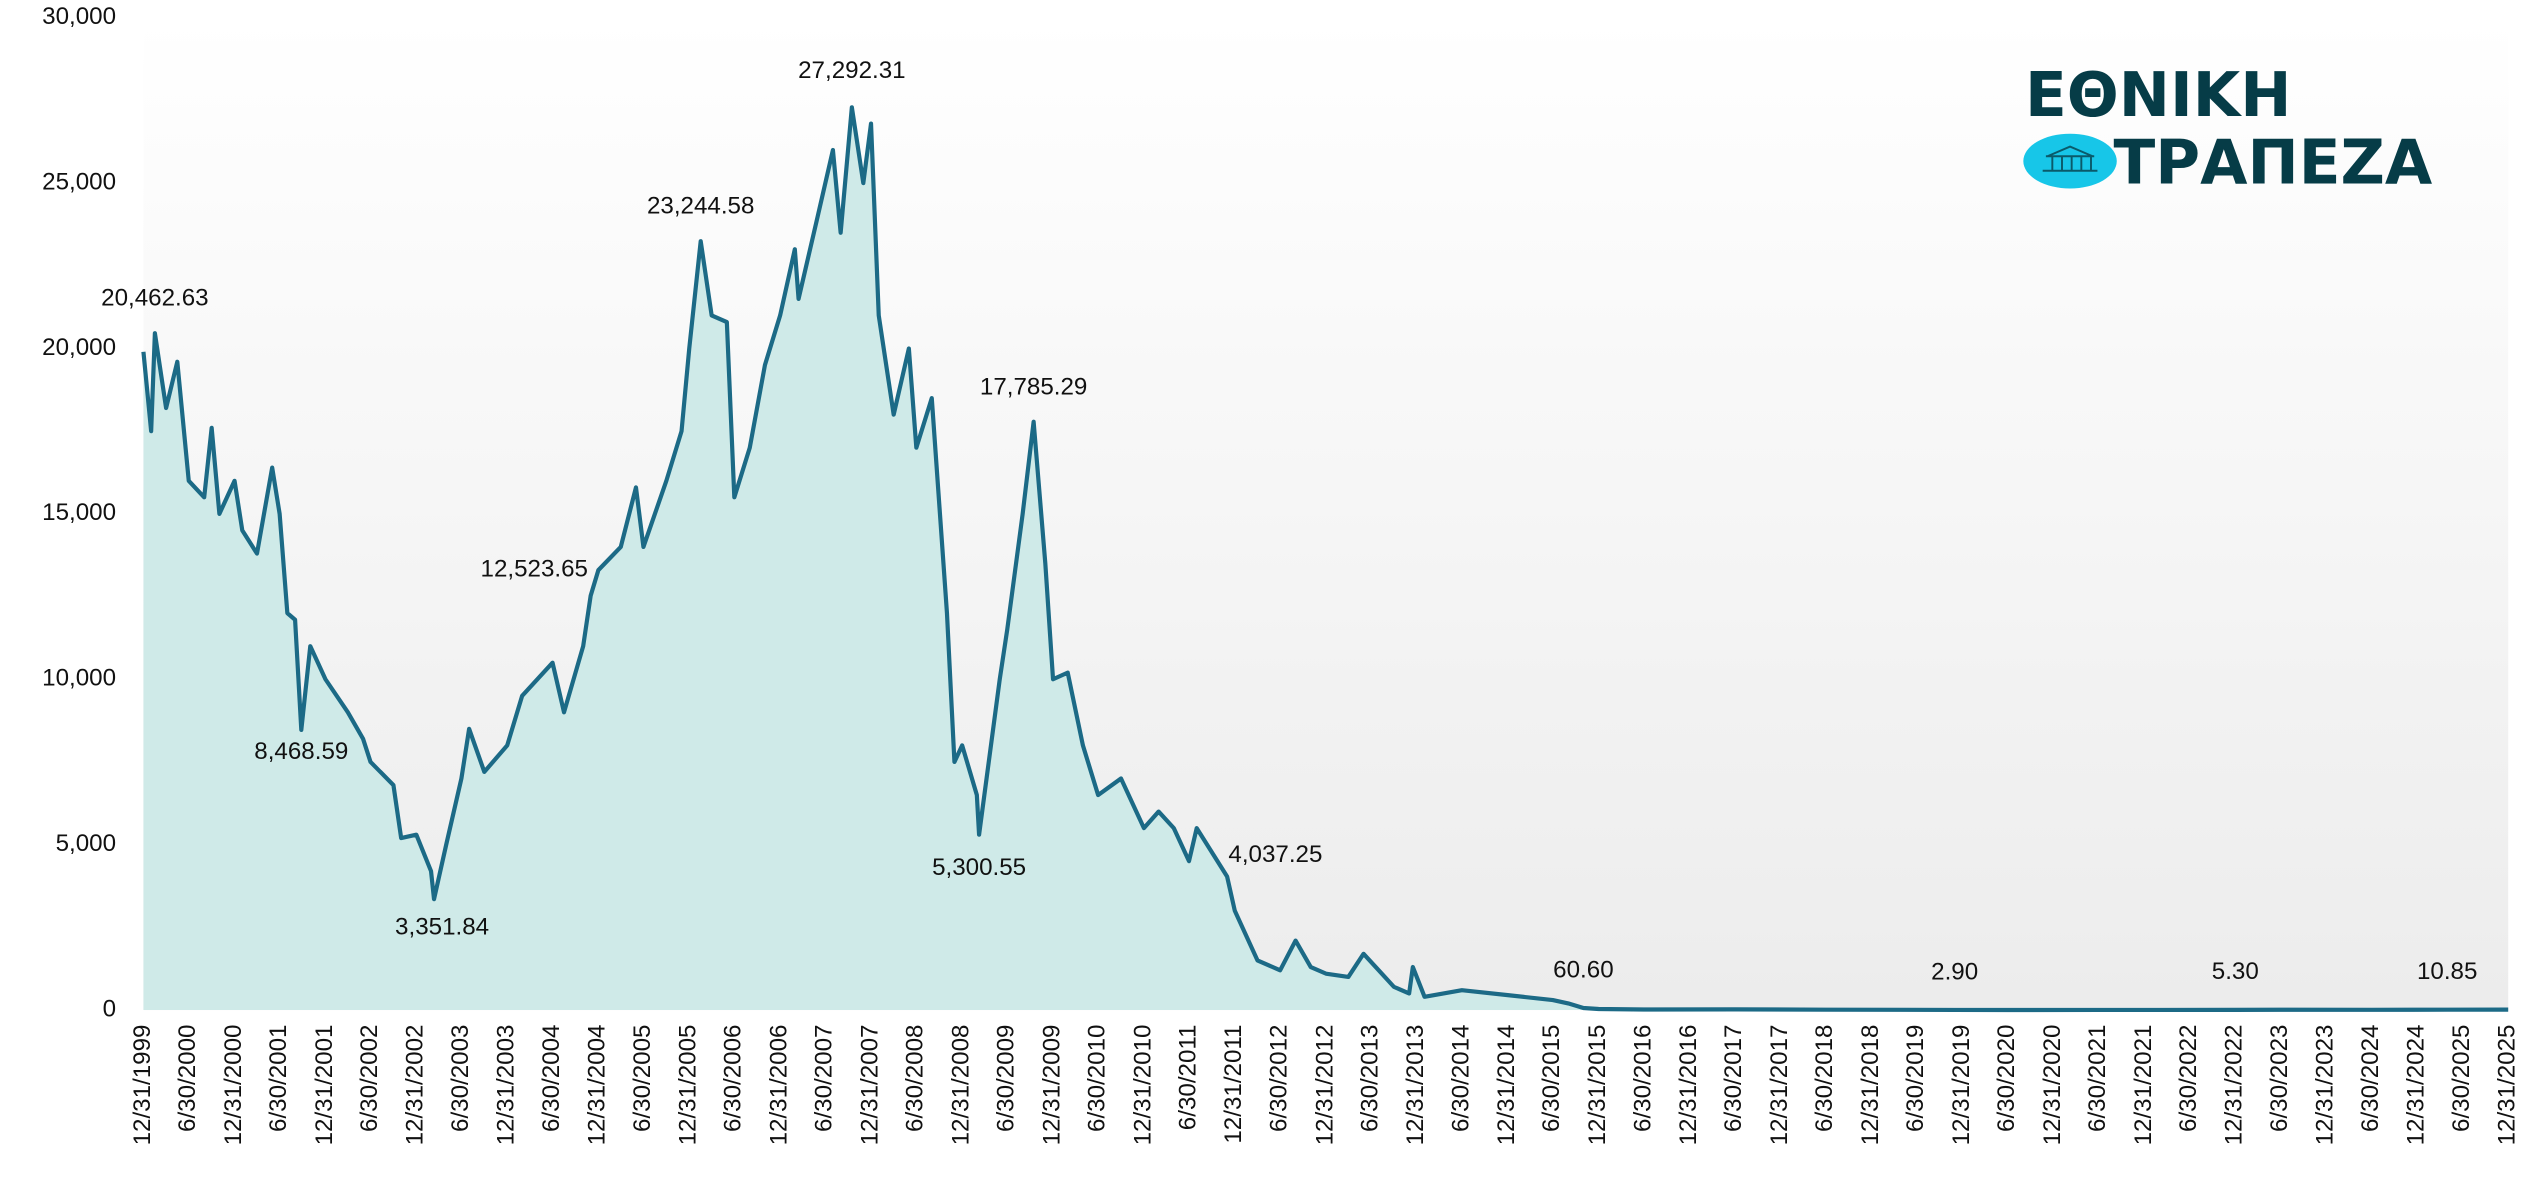 This screenshot has height=1184, width=2526. Describe the element at coordinates (1551, 1078) in the screenshot. I see `x-tick-label: 6/30/2015` at that location.